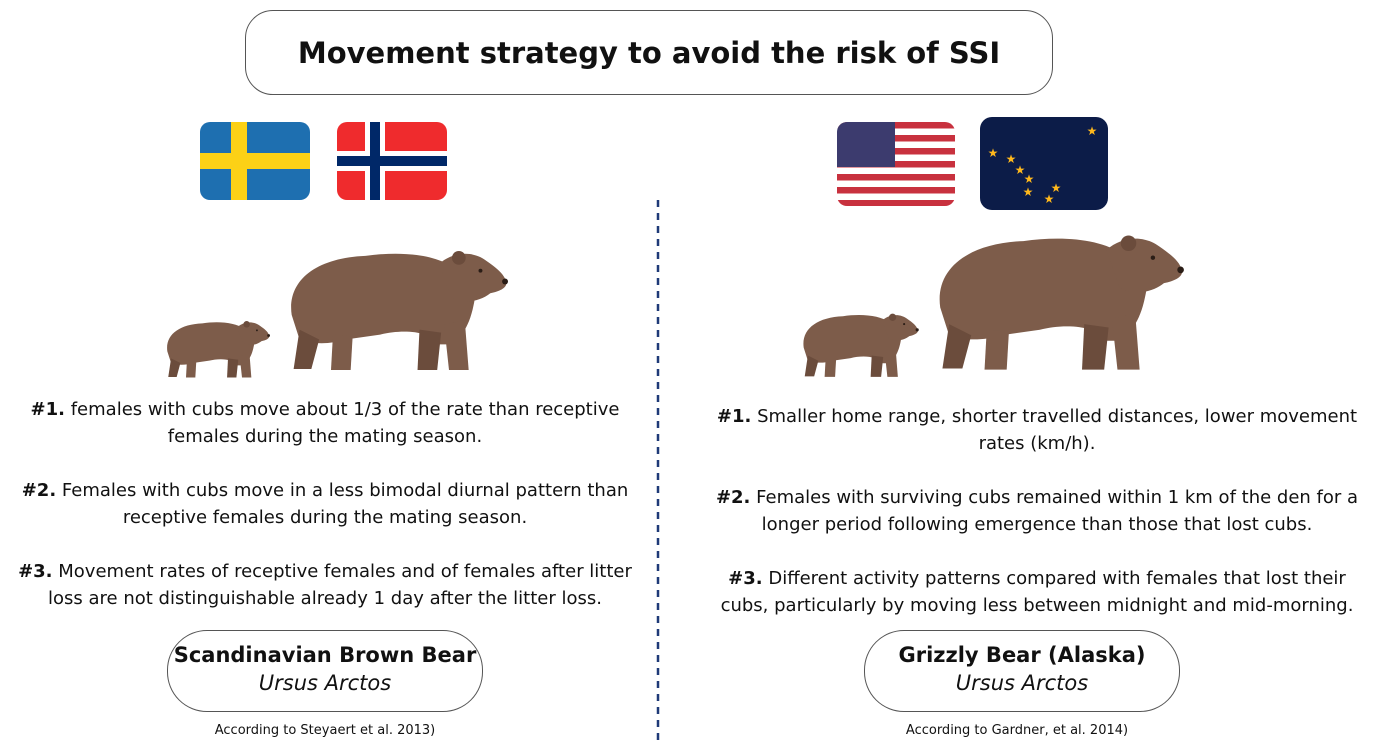 The image size is (1381, 743). What do you see at coordinates (1017, 730) in the screenshot?
I see `citation: According to Gardner, et al. 2014)` at bounding box center [1017, 730].